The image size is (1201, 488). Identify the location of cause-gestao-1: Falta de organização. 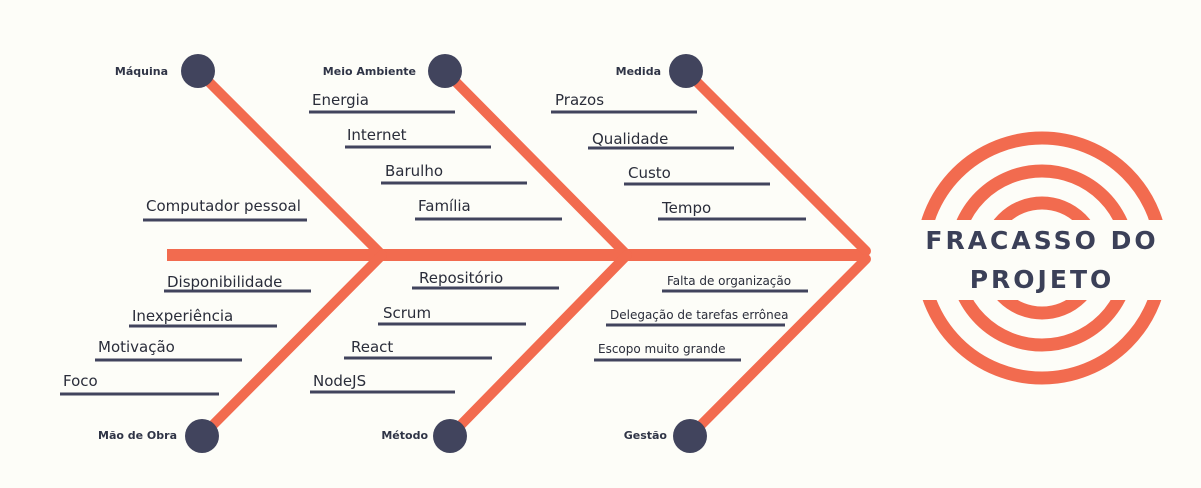
(729, 281).